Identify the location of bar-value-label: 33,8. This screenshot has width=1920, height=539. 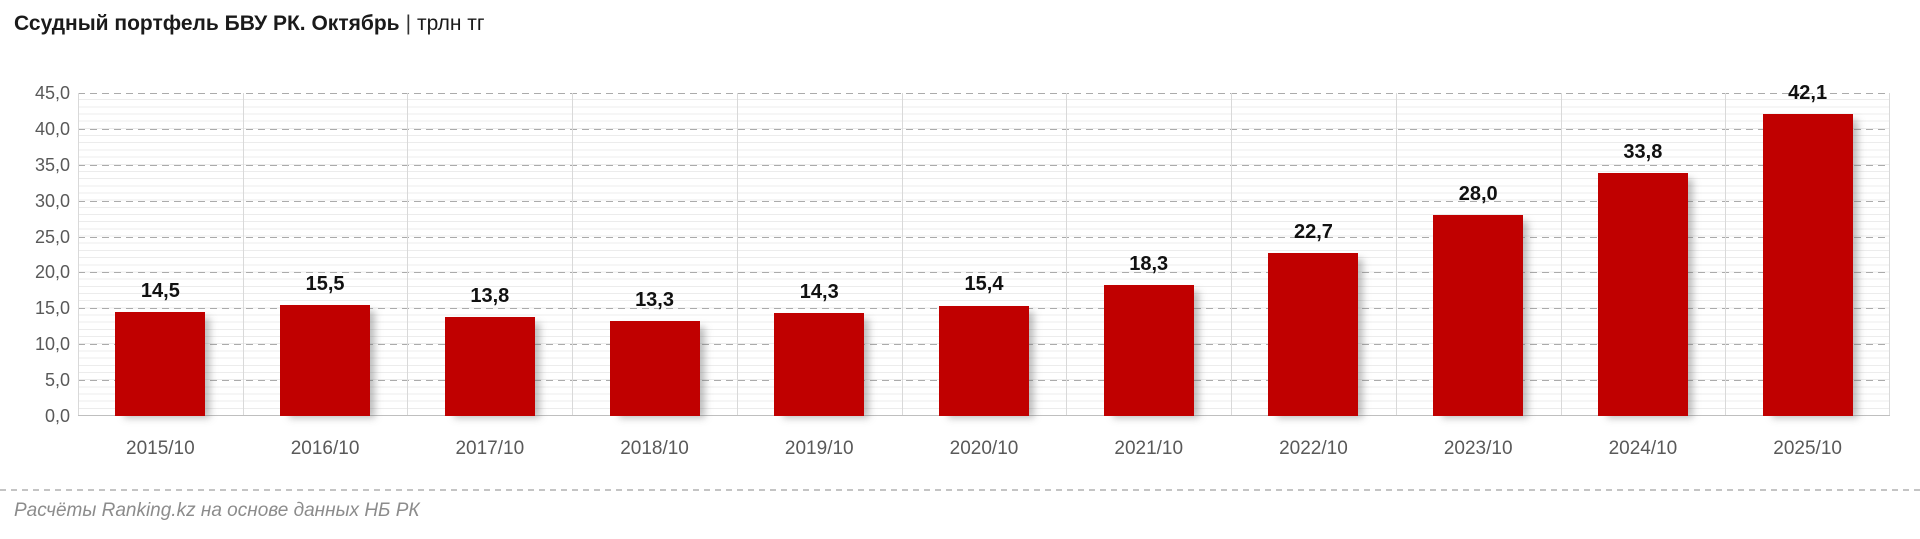
(1643, 152).